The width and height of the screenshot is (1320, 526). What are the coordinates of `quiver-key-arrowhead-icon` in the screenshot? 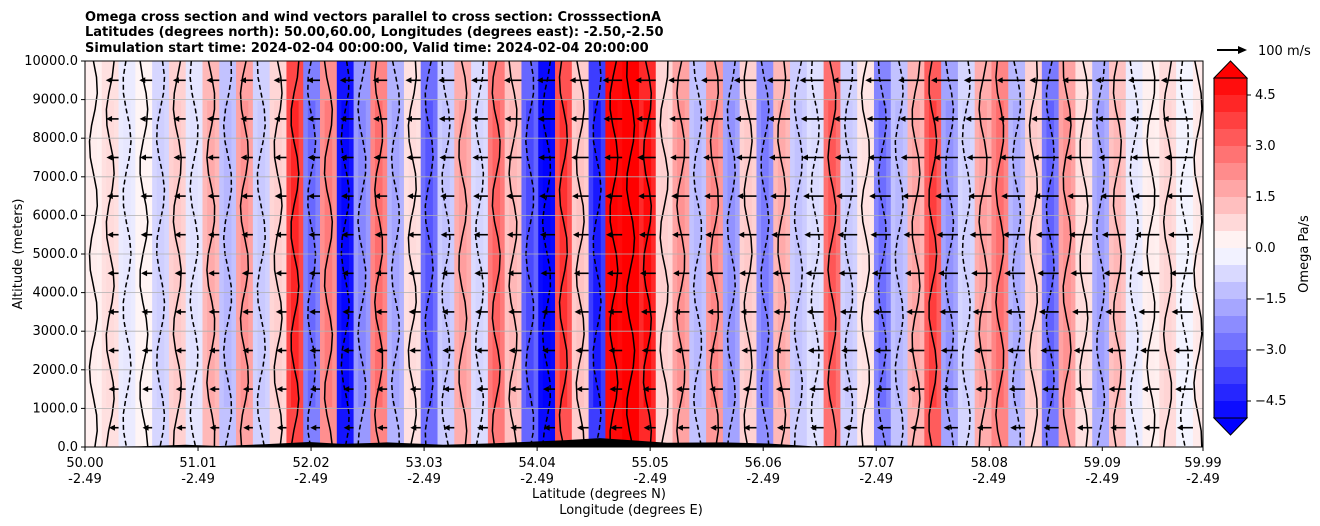 It's located at (1242, 50).